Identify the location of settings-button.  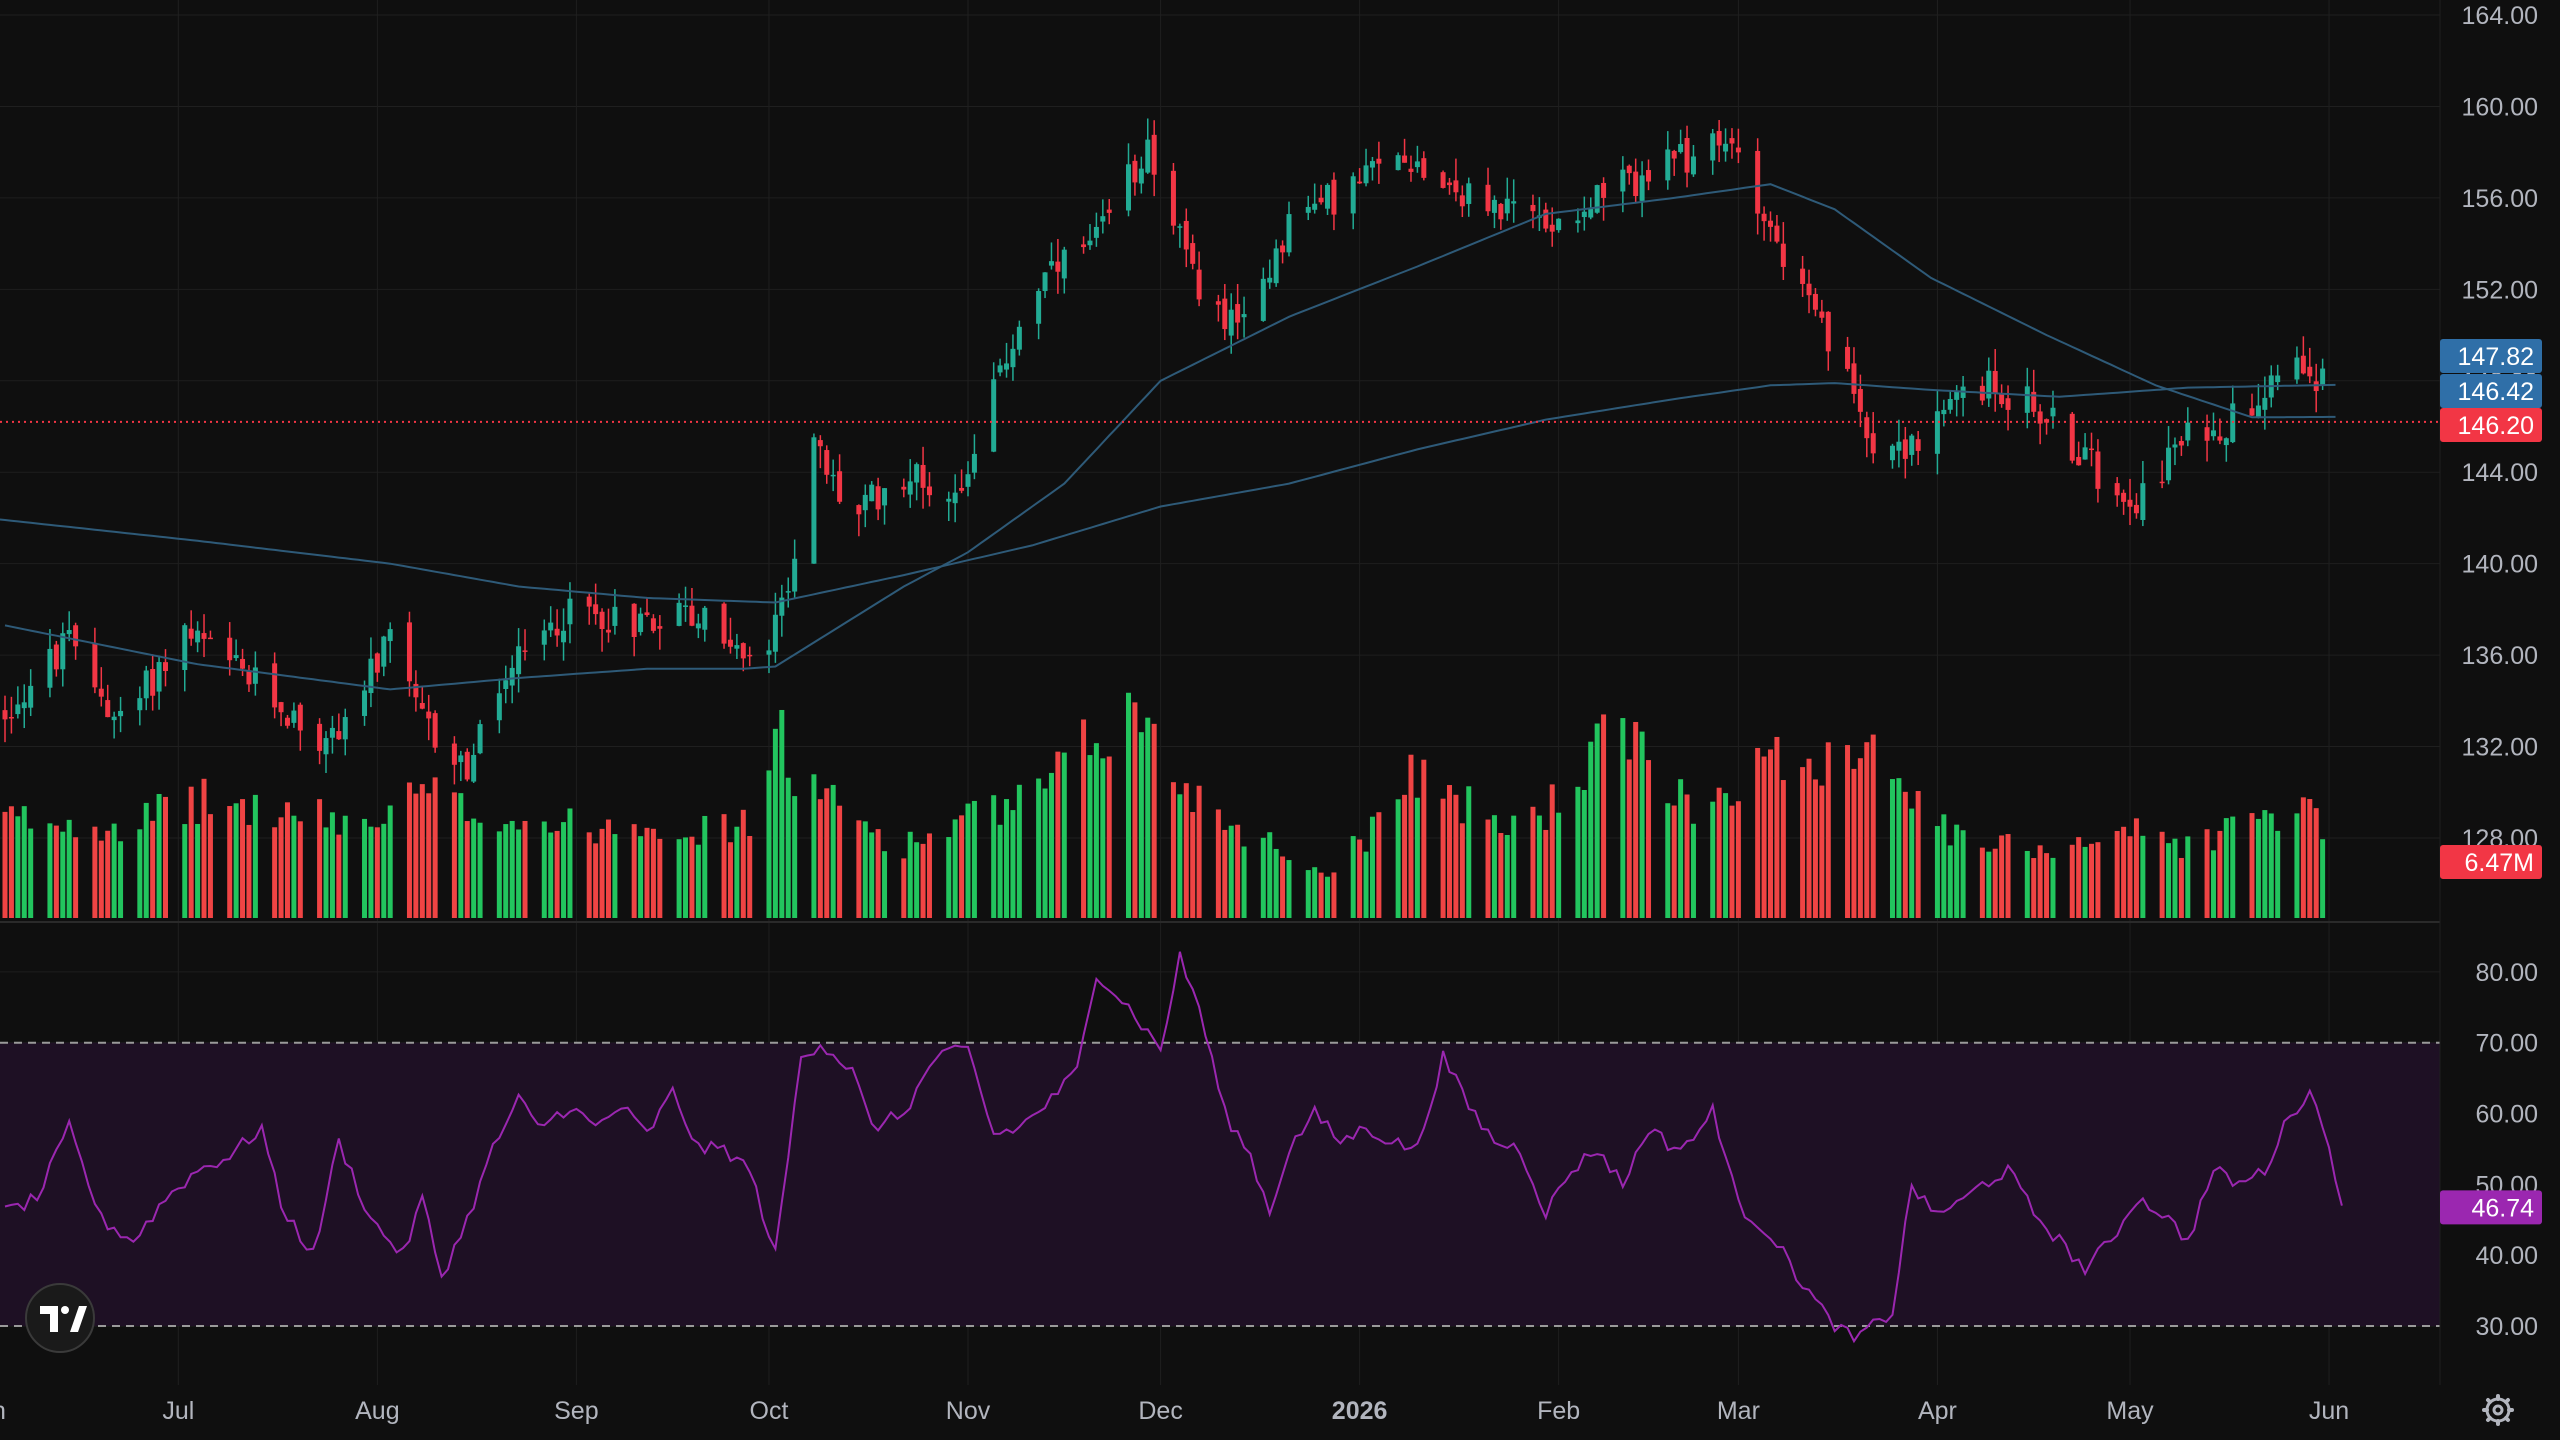
(2498, 1410).